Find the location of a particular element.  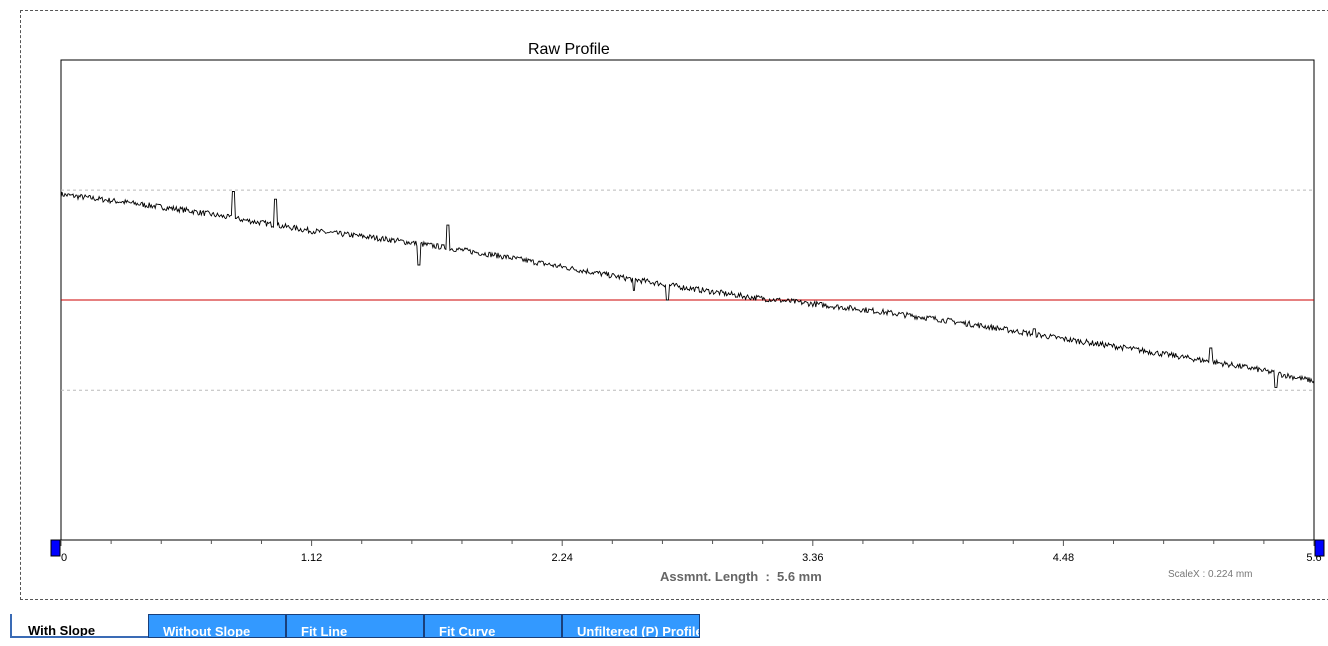

left-range-handle is located at coordinates (55, 548).